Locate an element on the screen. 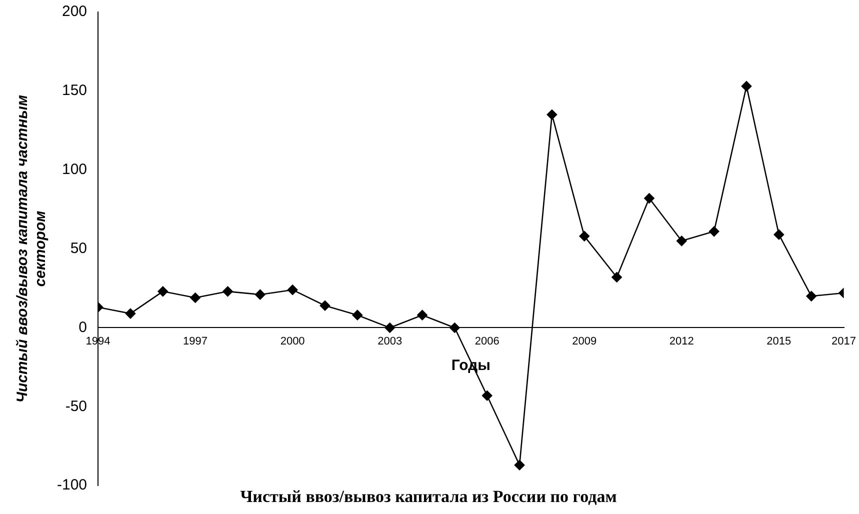 This screenshot has width=859, height=514. x-tick-label: 2006 is located at coordinates (487, 341).